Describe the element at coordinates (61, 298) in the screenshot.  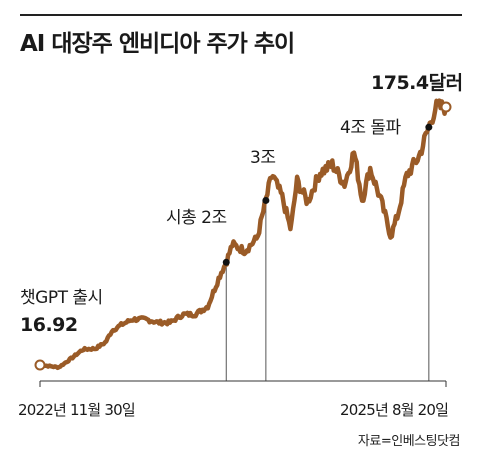
I see `annotation-chatgpt-label: 챗GPT 출시` at that location.